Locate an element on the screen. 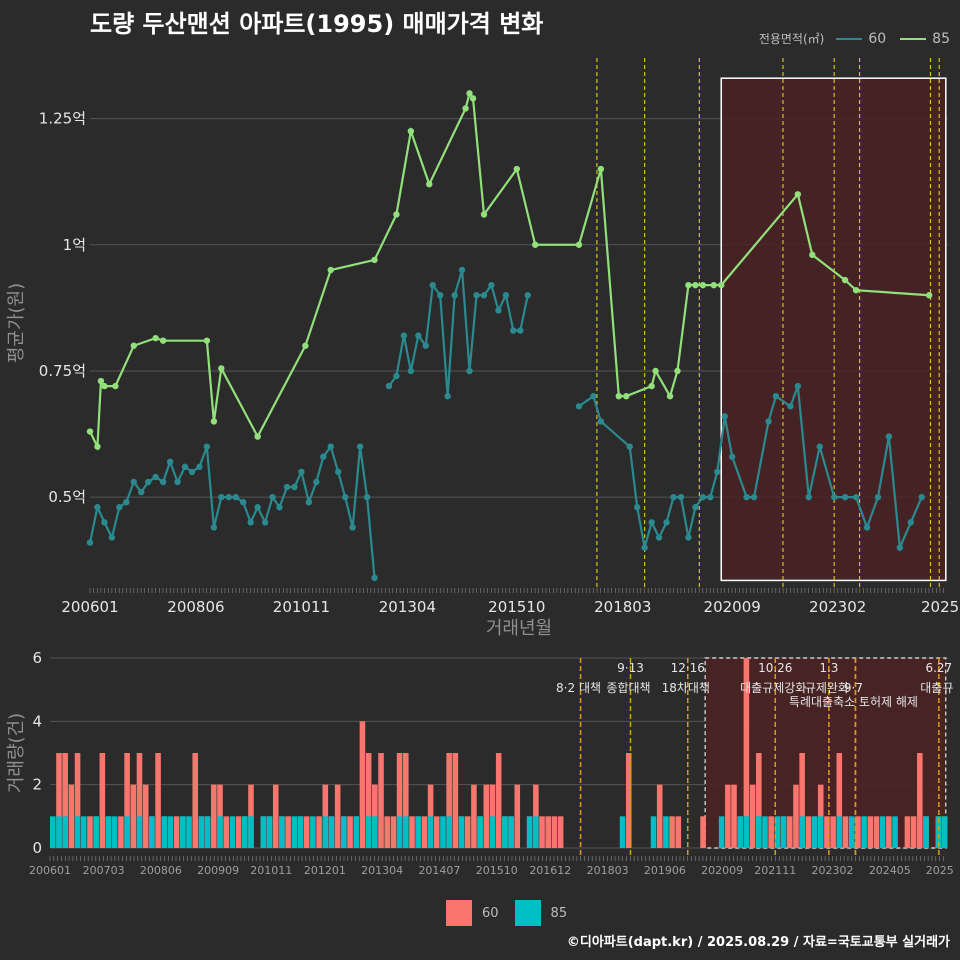  bottom-x-tick-label: 201906 is located at coordinates (665, 870).